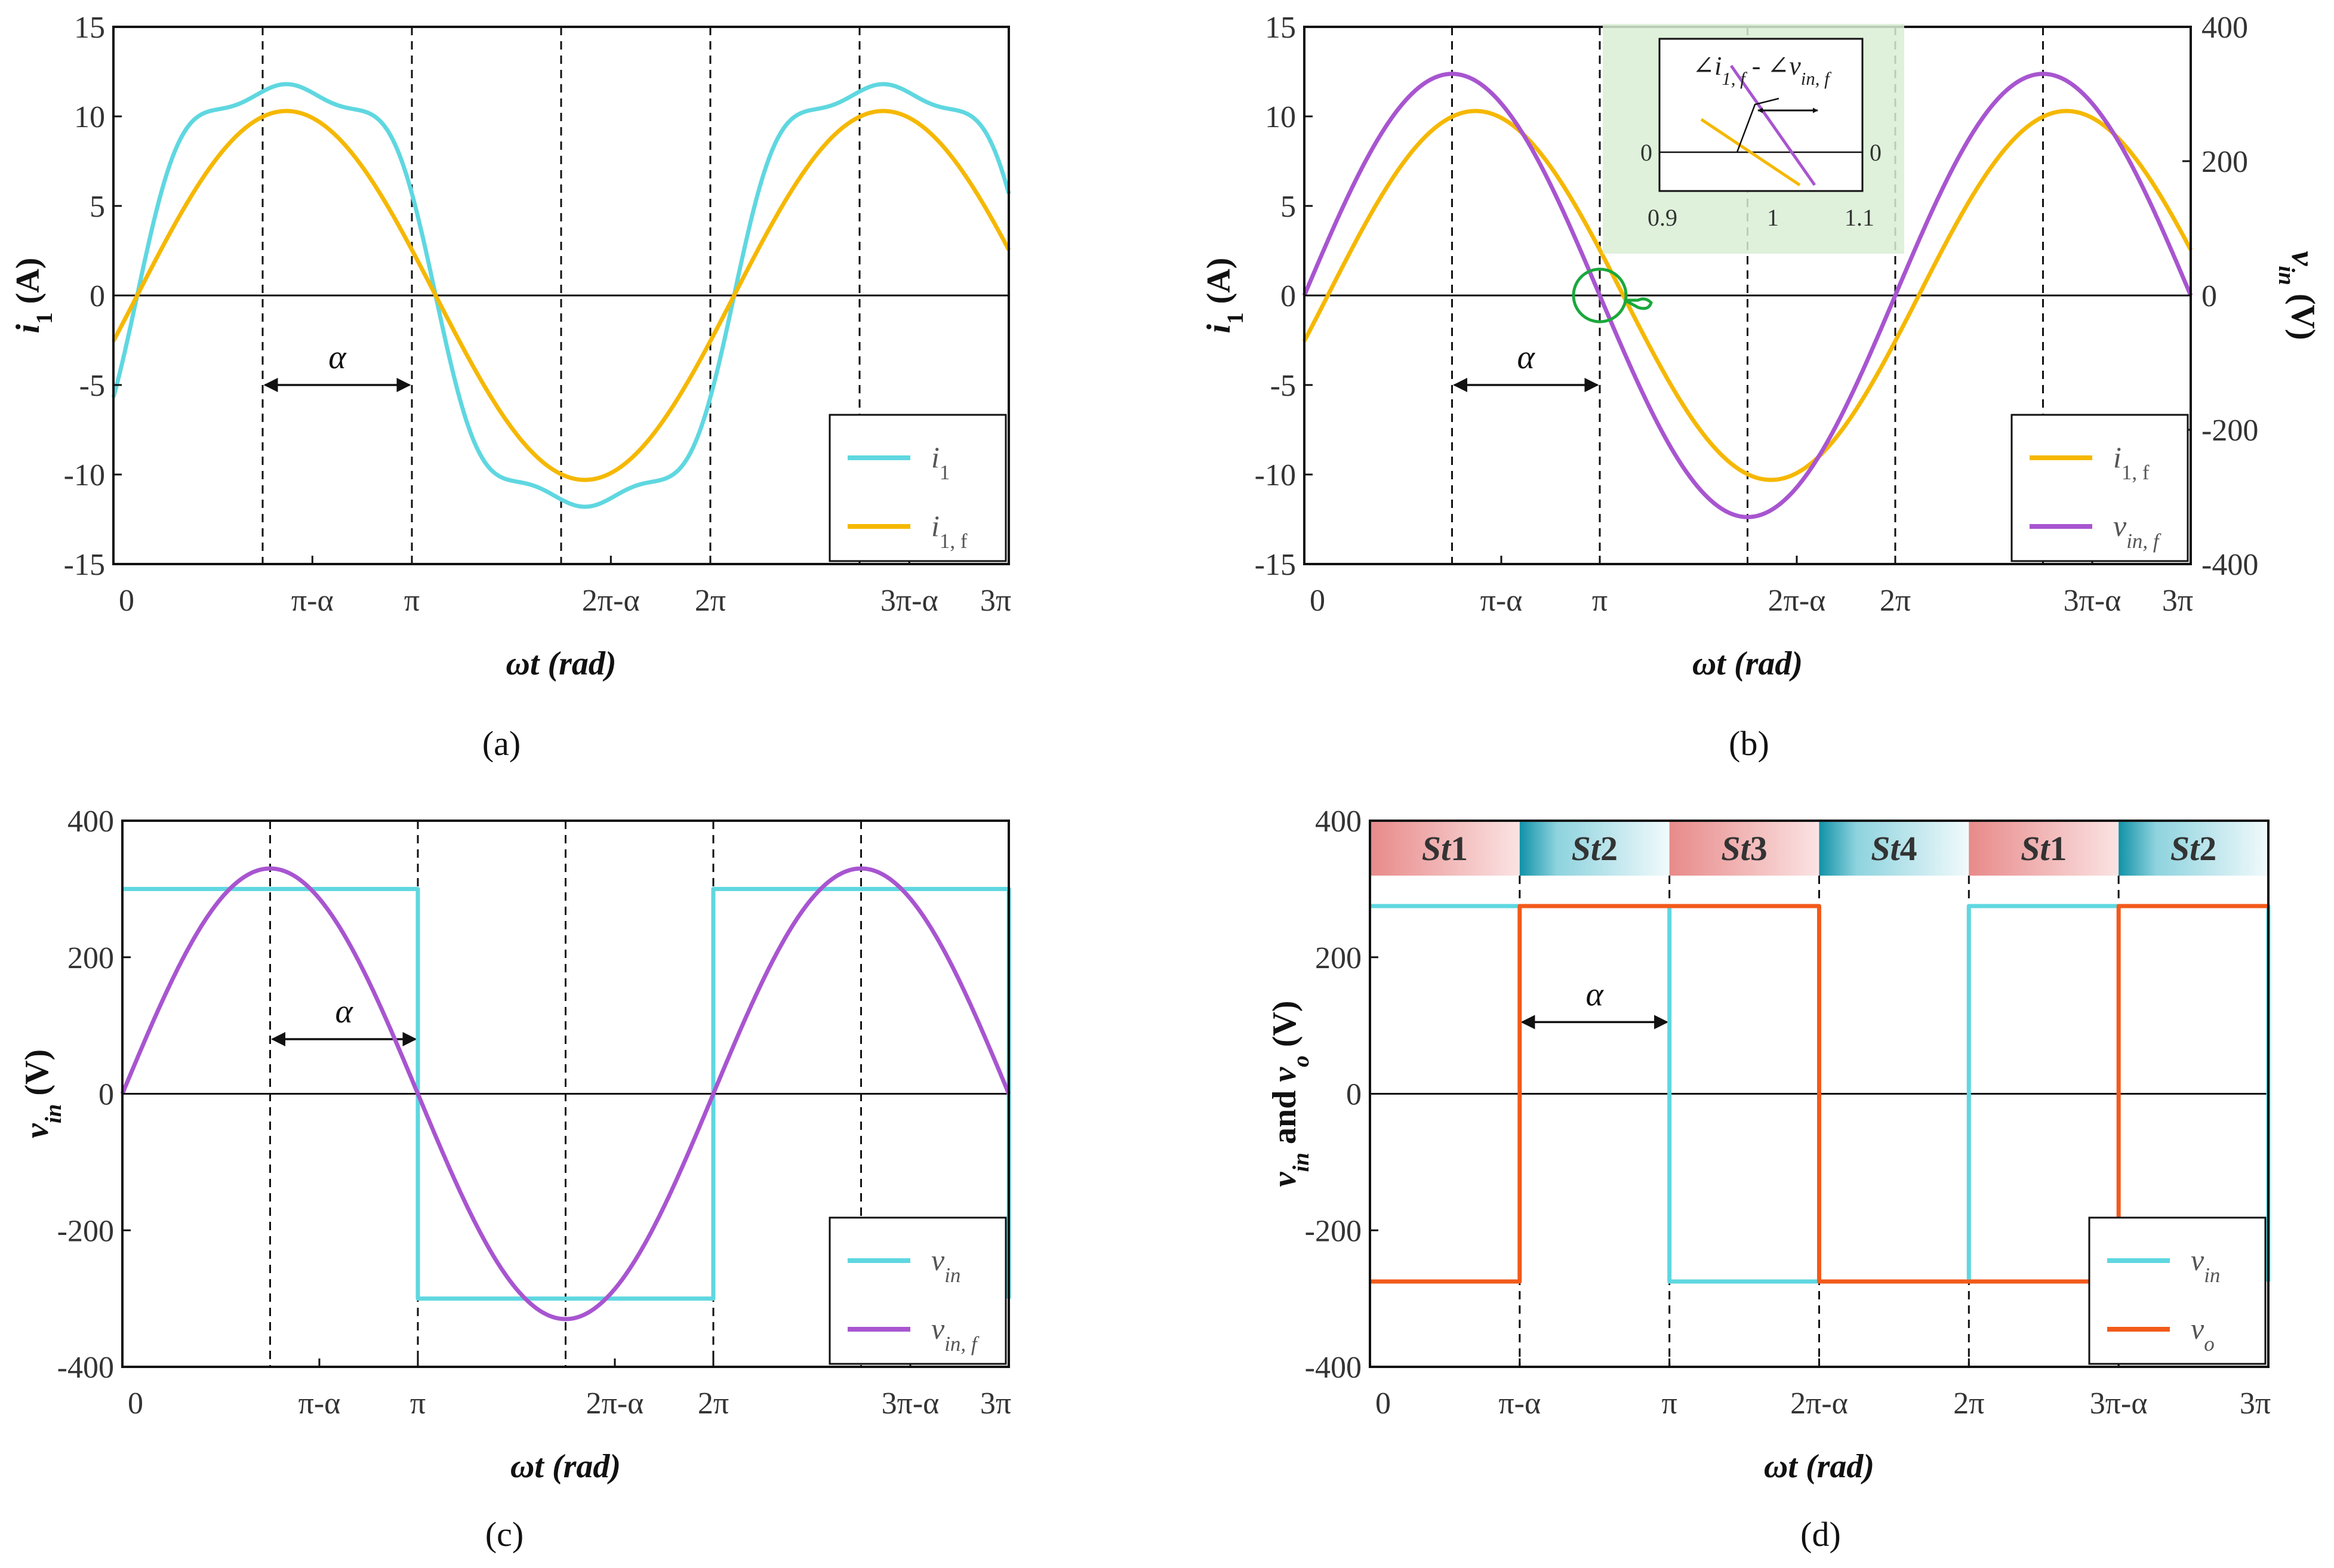 The image size is (2334, 1568). Describe the element at coordinates (502, 743) in the screenshot. I see `subcaption: (a)` at that location.